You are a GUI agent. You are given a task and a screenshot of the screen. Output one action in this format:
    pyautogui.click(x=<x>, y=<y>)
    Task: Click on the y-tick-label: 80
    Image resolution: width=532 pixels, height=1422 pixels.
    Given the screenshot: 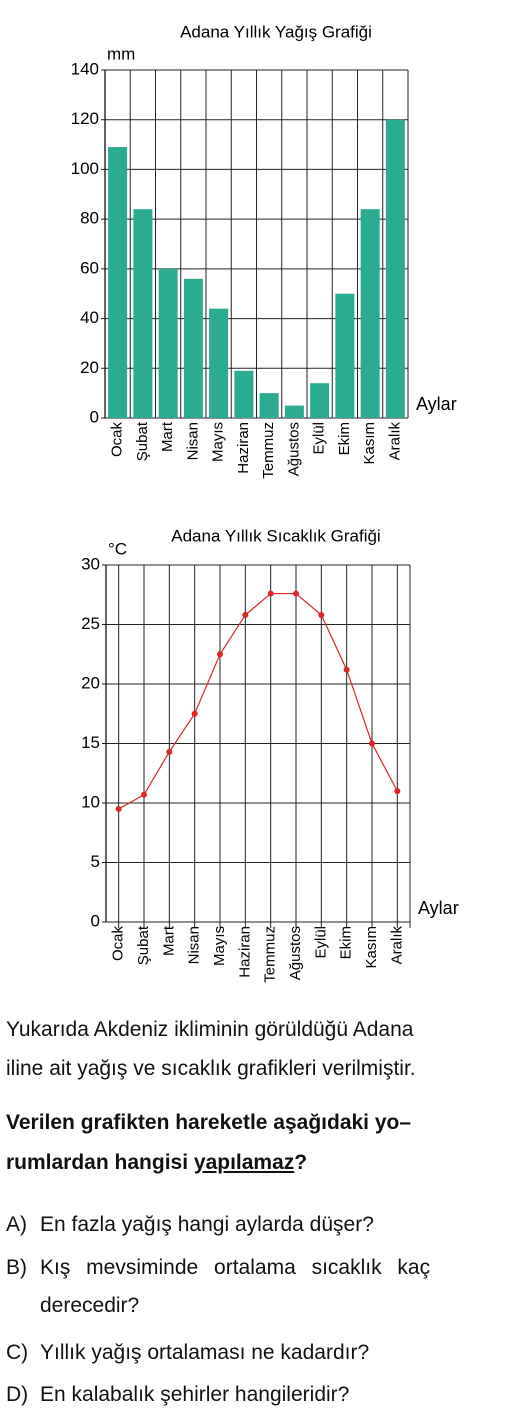 What is the action you would take?
    pyautogui.click(x=89, y=218)
    